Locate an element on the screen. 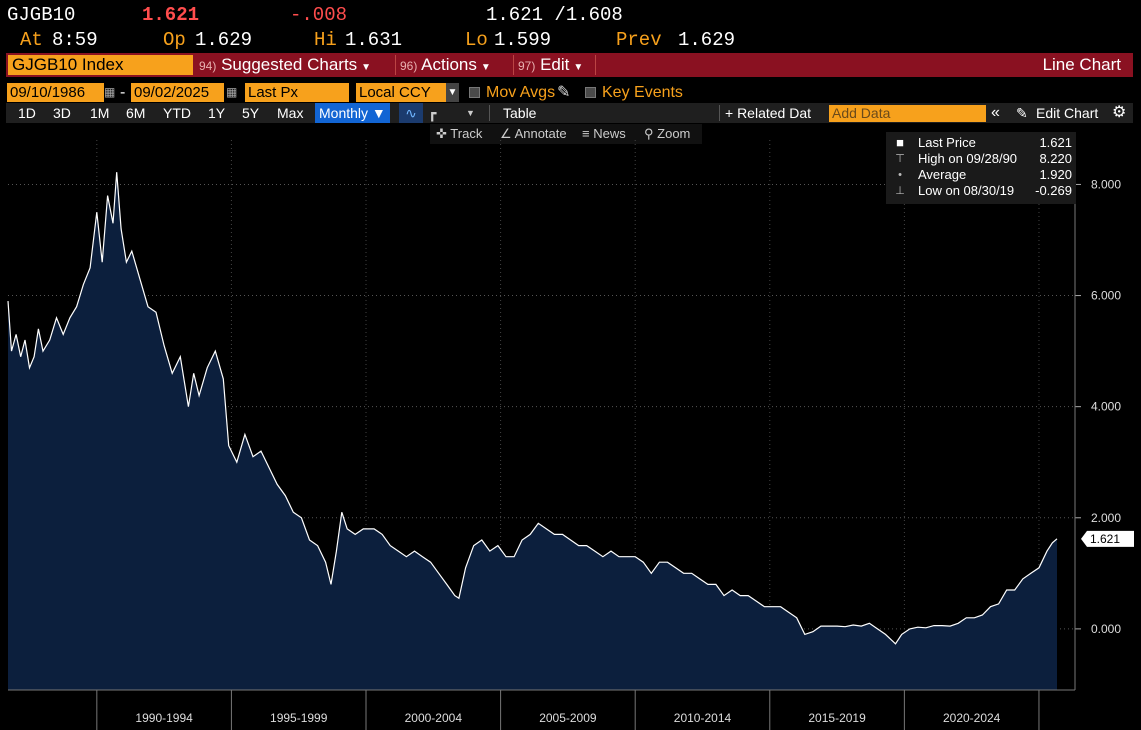 The image size is (1141, 730). legend-low-label: Low on 08/30/19 is located at coordinates (966, 190).